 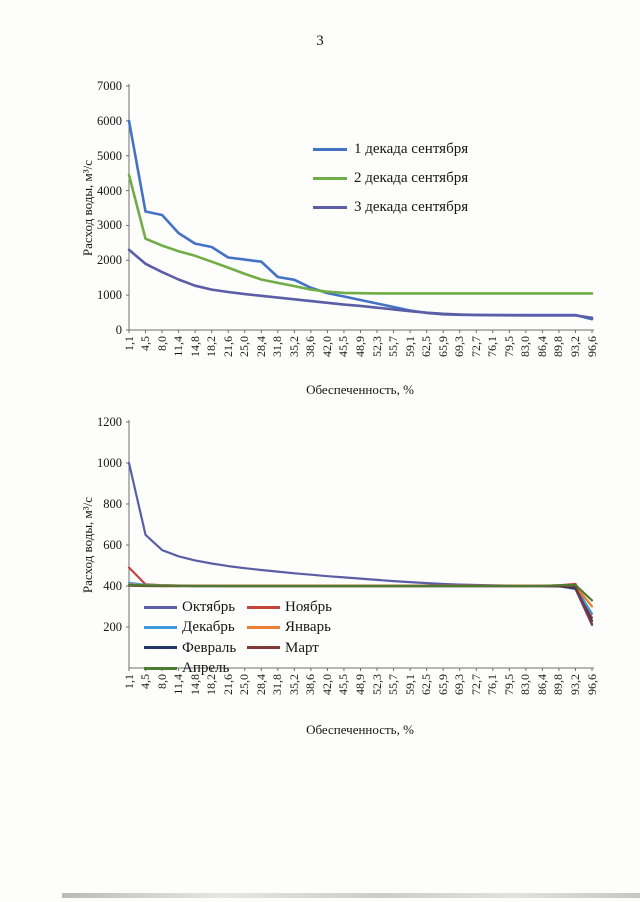 What do you see at coordinates (109, 120) in the screenshot?
I see `y-tick-label: 6000` at bounding box center [109, 120].